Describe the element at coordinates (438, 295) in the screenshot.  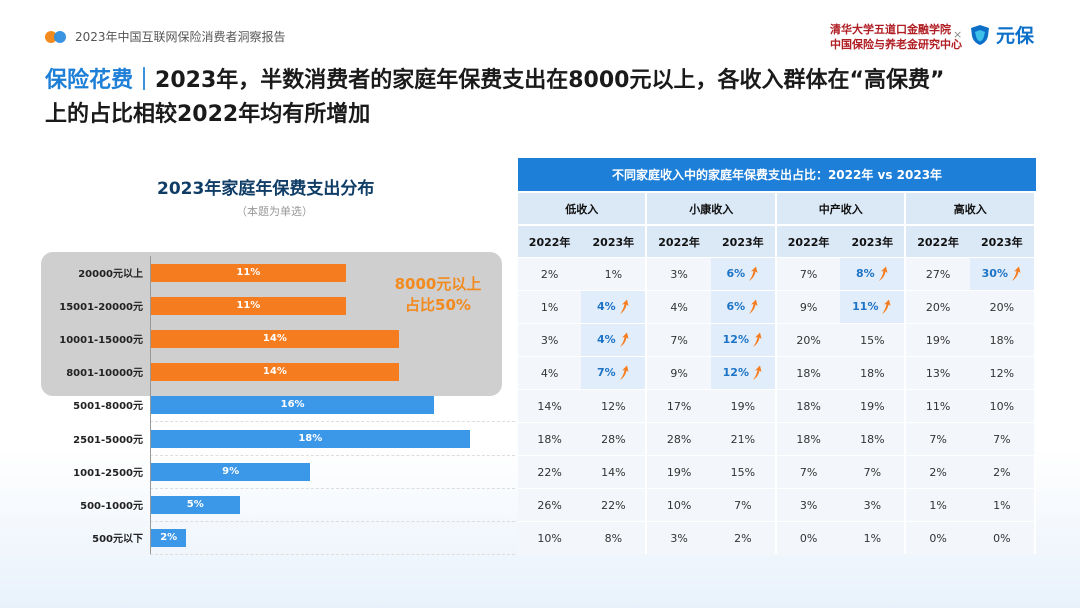
I see `callout-annotation: 8000元以上 占比50%` at that location.